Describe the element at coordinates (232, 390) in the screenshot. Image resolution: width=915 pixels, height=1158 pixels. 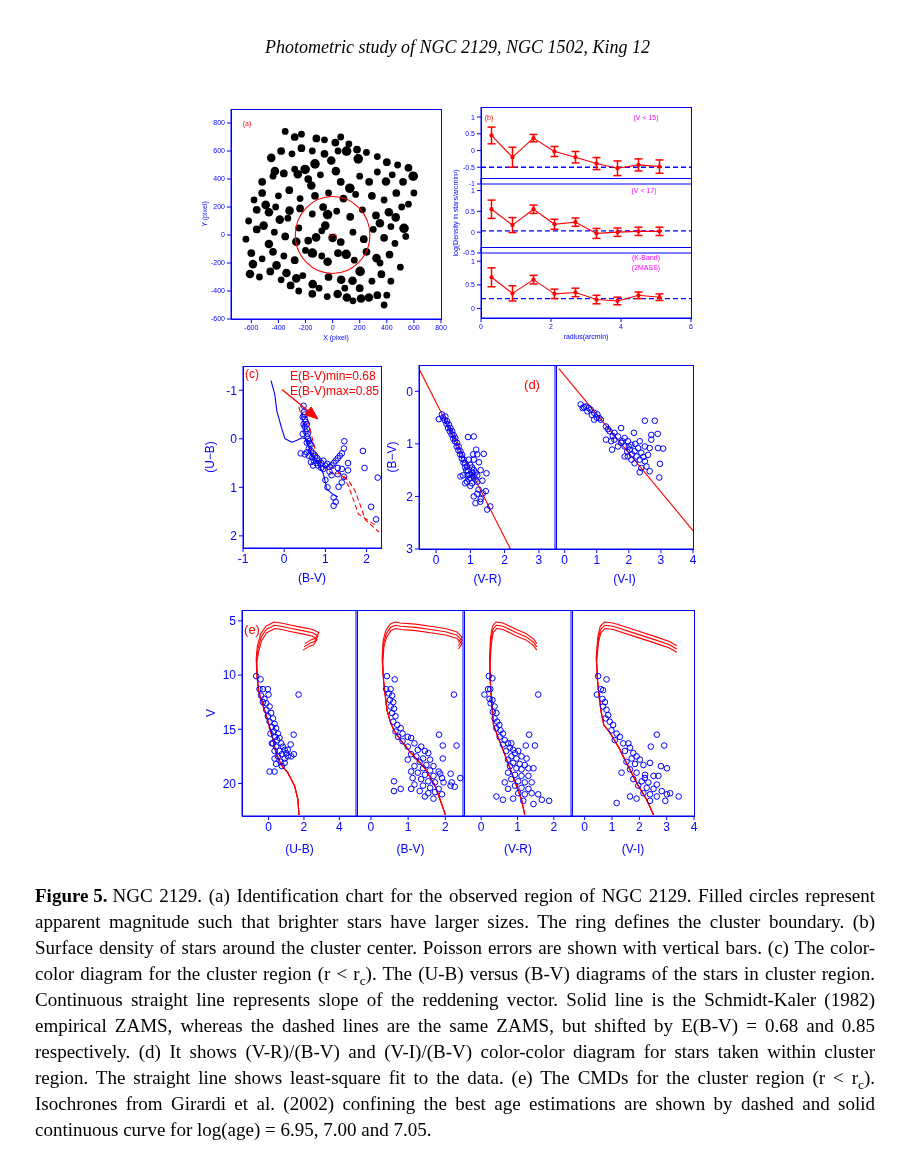
I see `y-tick-label: -1` at that location.